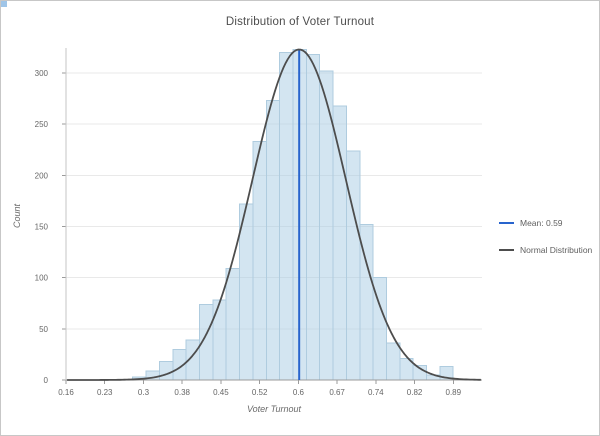 The height and width of the screenshot is (436, 600). Describe the element at coordinates (415, 392) in the screenshot. I see `x-tick-label: 0.82` at that location.